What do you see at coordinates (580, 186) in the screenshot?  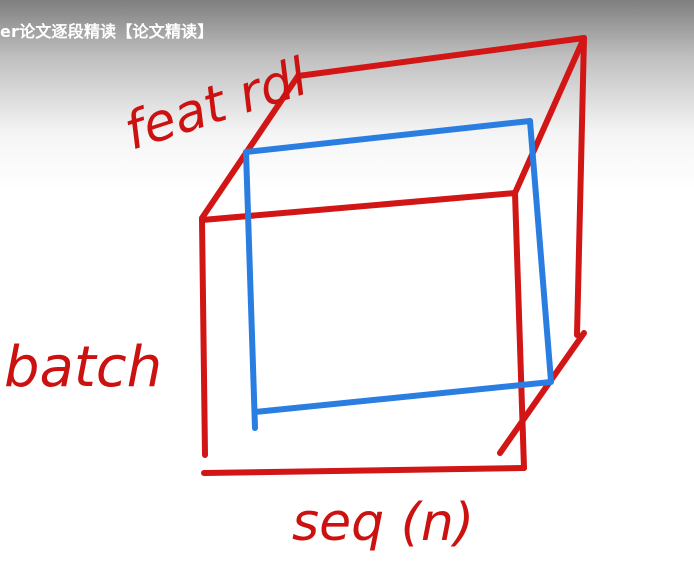 I see `back-right-edge` at bounding box center [580, 186].